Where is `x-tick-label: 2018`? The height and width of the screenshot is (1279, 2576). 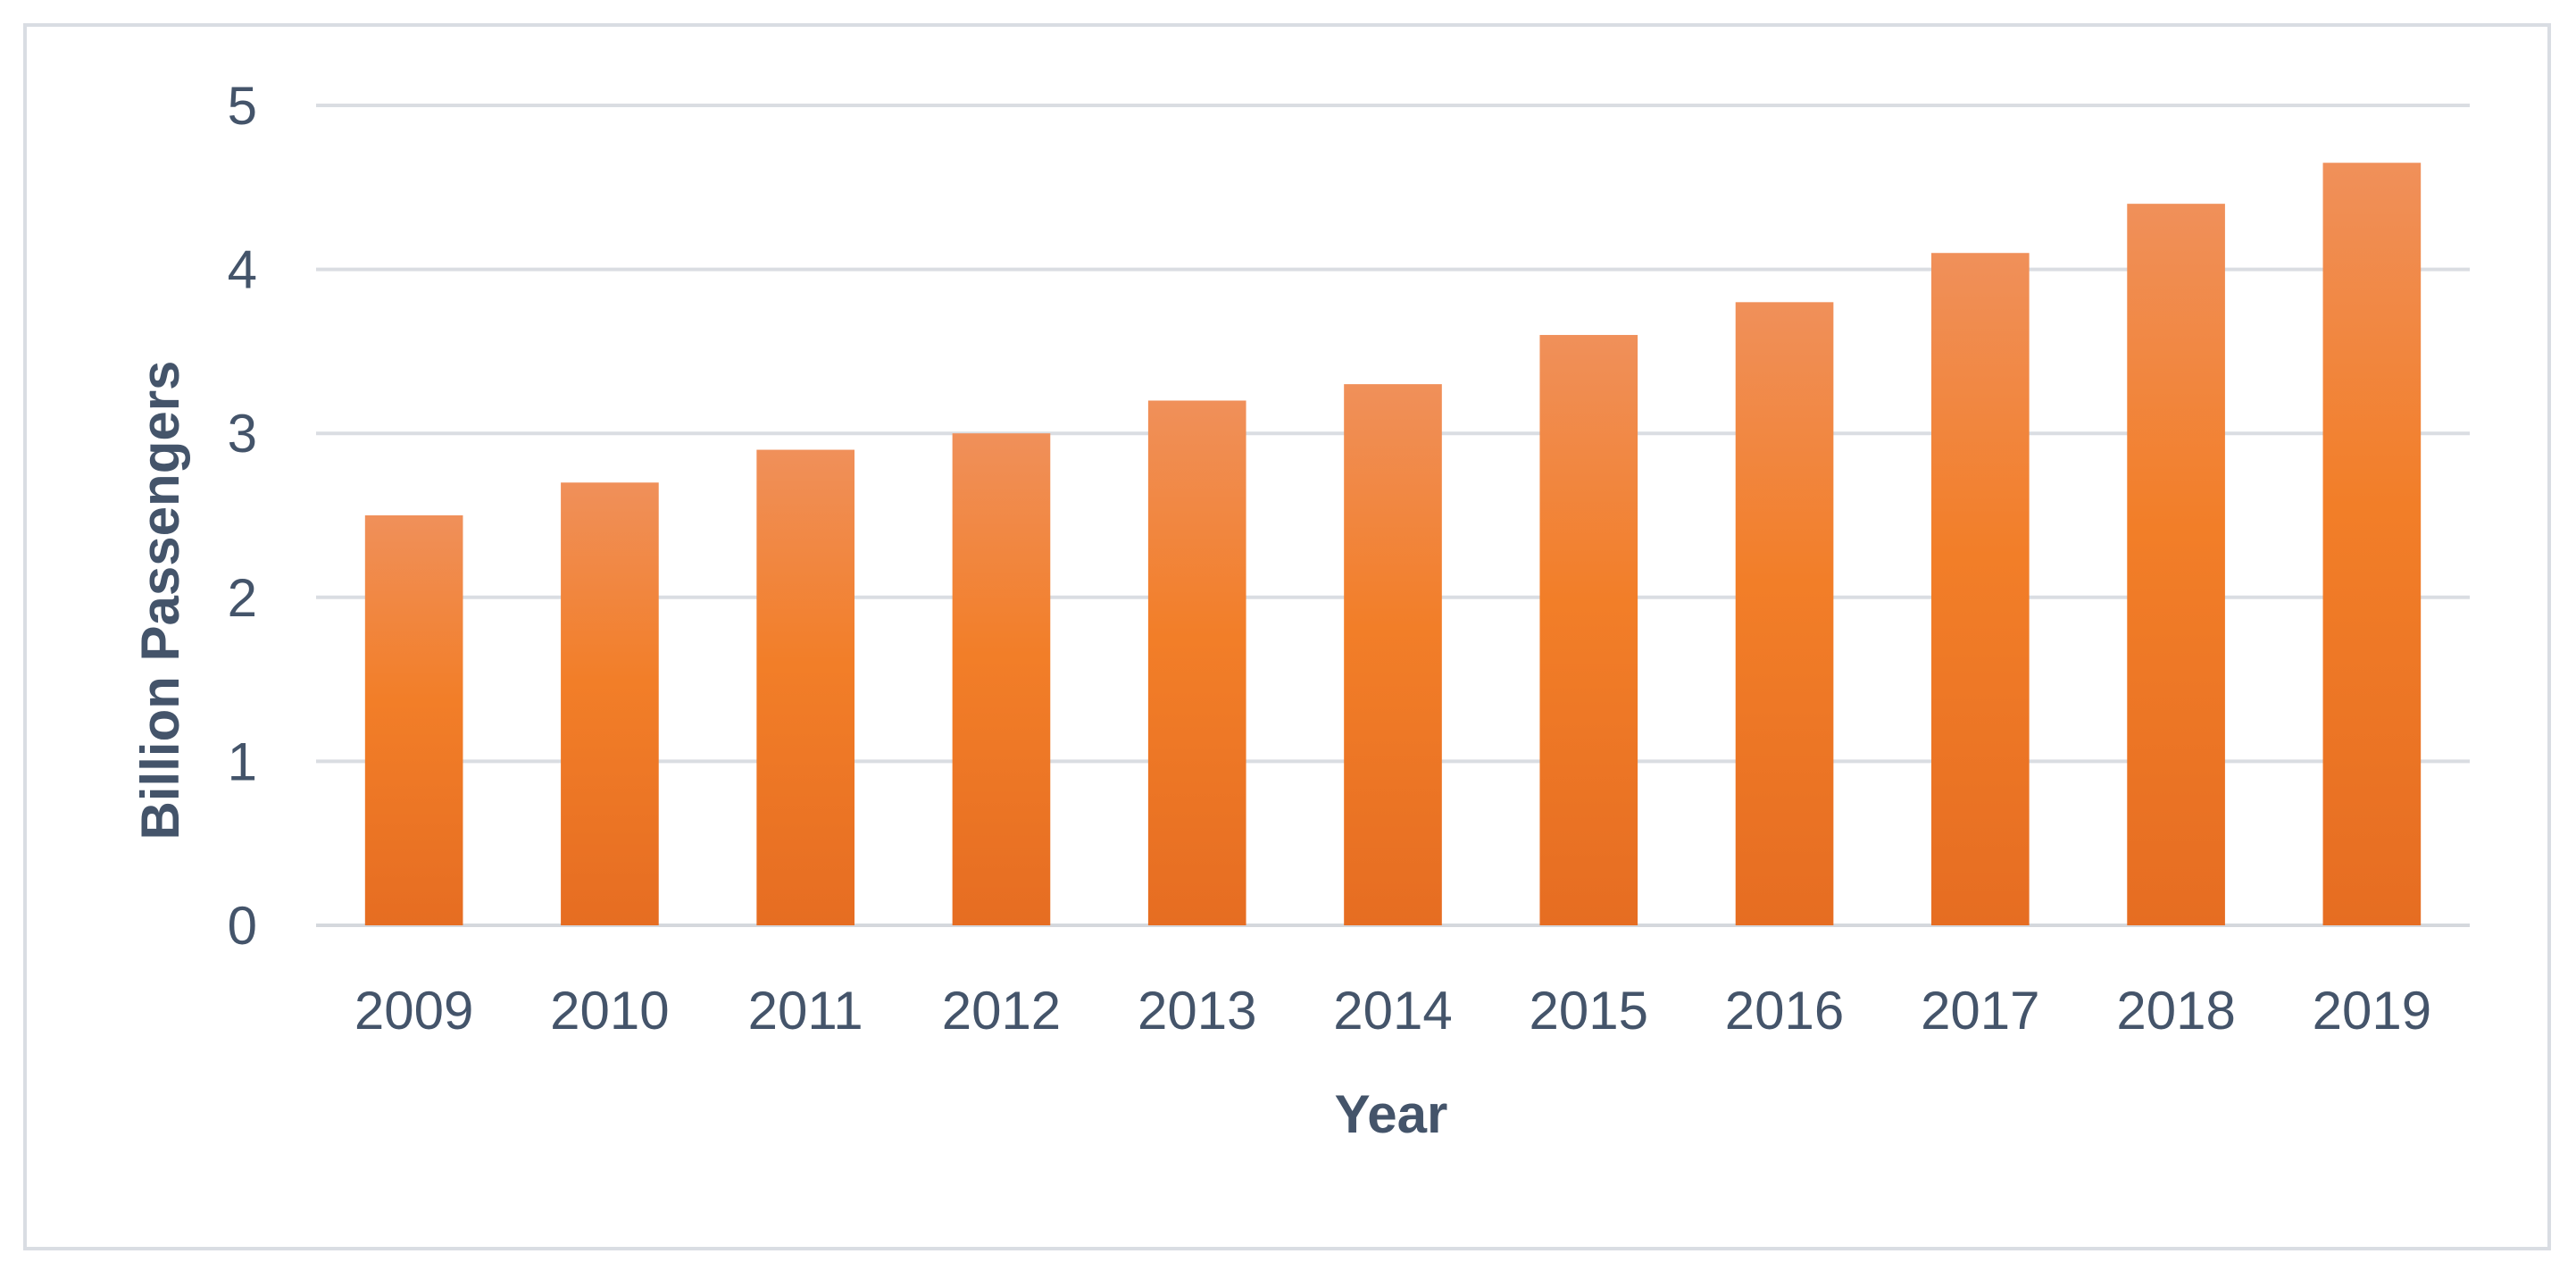
x-tick-label: 2018 is located at coordinates (2175, 1011).